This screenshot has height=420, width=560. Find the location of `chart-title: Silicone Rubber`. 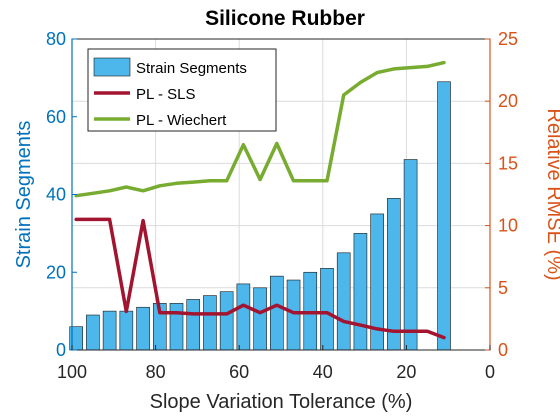

chart-title: Silicone Rubber is located at coordinates (285, 18).